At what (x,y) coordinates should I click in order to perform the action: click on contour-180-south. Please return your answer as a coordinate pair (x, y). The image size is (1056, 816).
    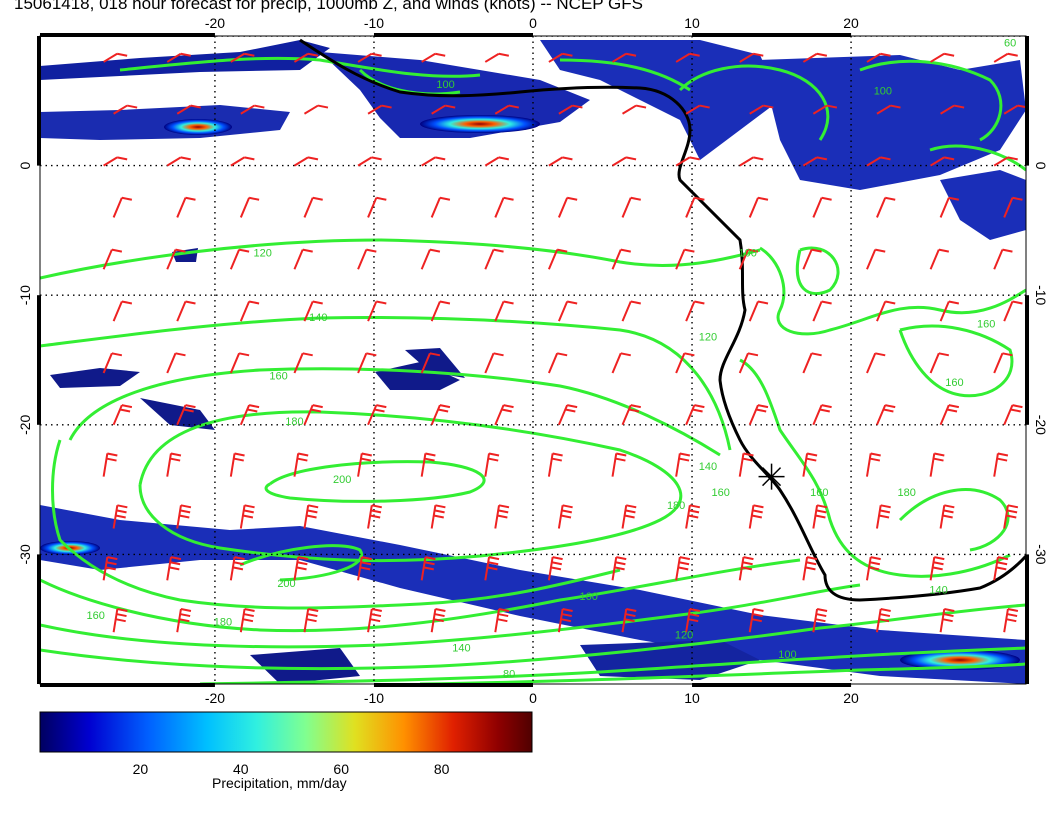
    Looking at the image, I should click on (336, 524).